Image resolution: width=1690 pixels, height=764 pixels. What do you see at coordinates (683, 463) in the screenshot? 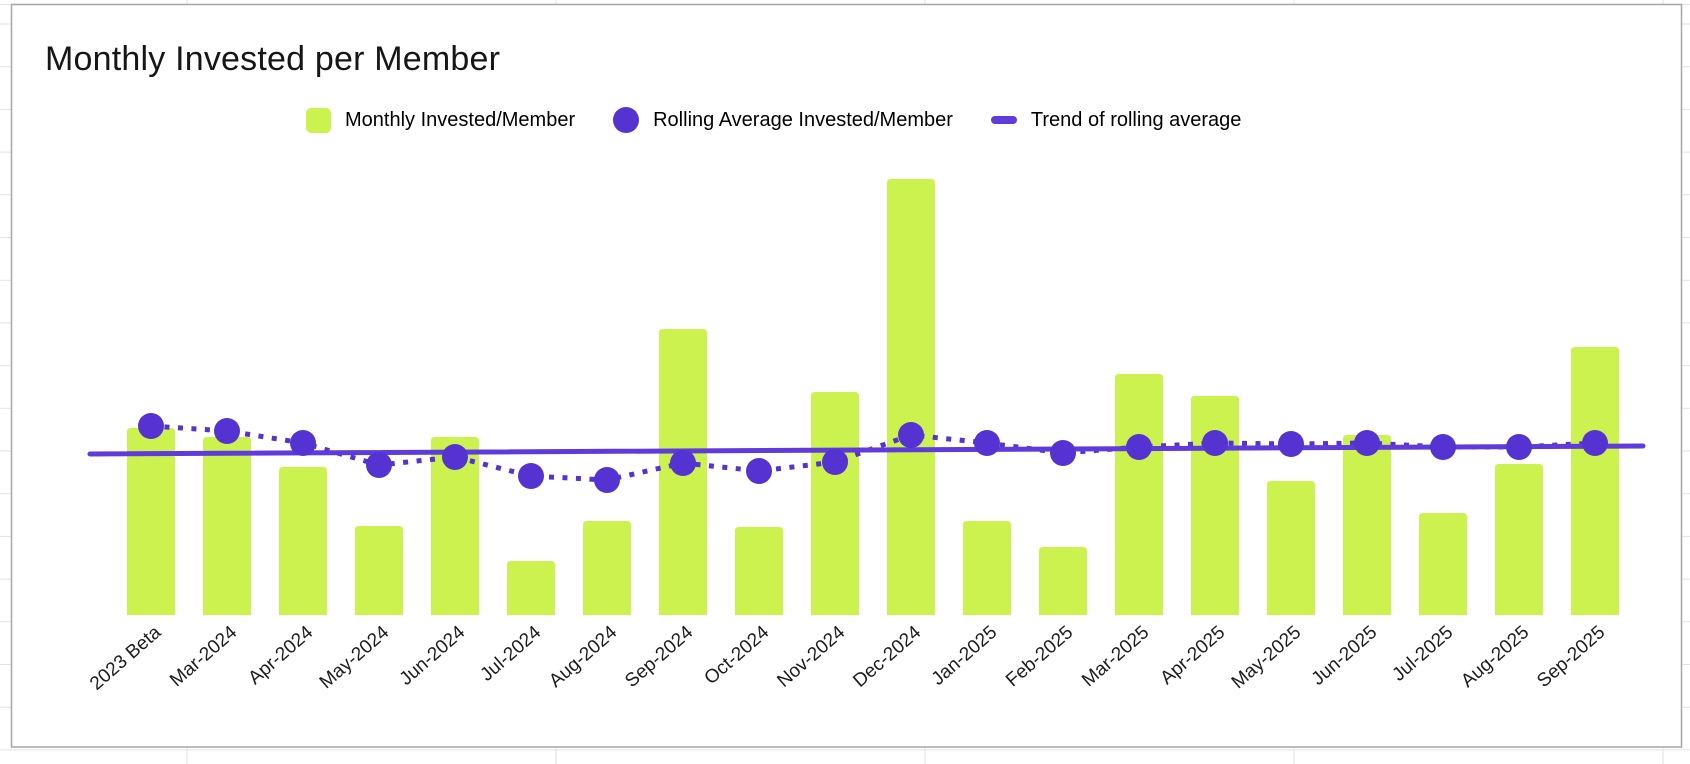
I see `rolling-average-dot-sep-2024` at bounding box center [683, 463].